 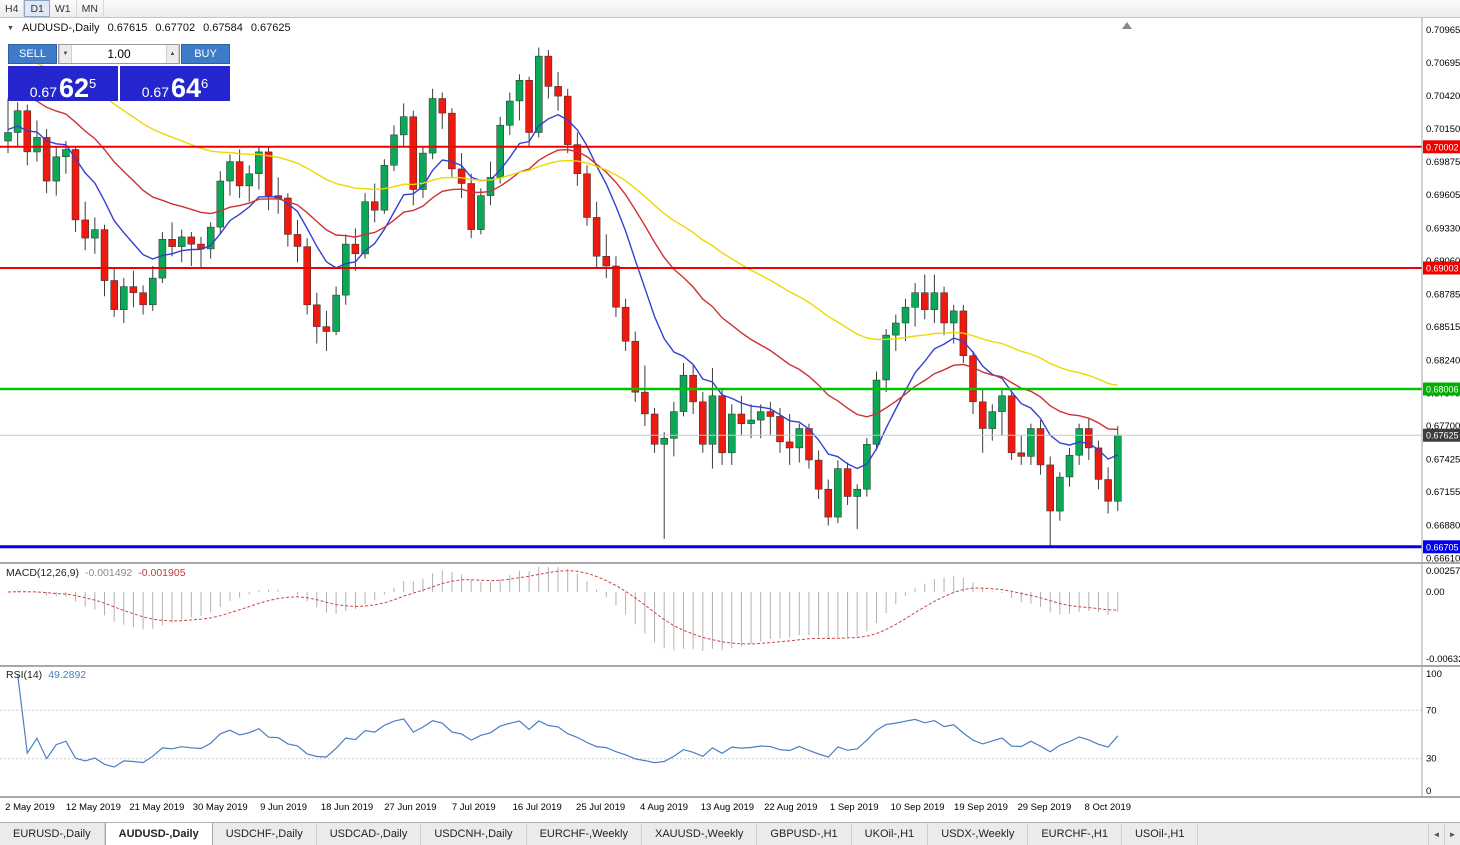 What do you see at coordinates (155, 92) in the screenshot?
I see `buy-price-prefix: 0.67` at bounding box center [155, 92].